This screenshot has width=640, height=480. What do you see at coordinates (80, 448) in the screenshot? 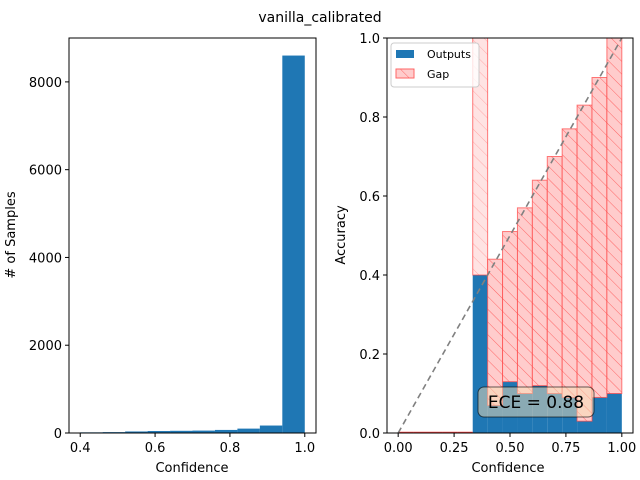
I see `x-tick-label: 0.4` at bounding box center [80, 448].